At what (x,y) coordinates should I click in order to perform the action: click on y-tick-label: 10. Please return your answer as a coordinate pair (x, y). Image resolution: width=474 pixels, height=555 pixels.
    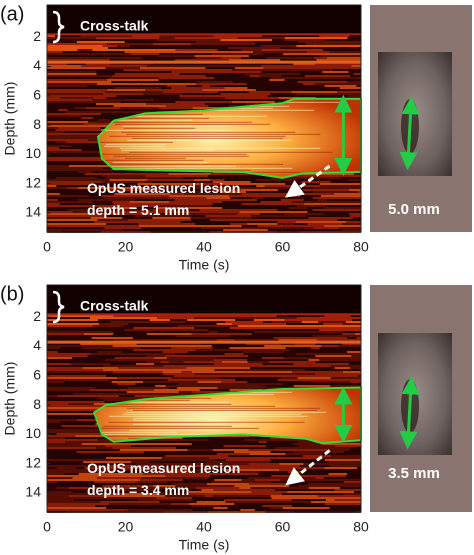
    Looking at the image, I should click on (33, 153).